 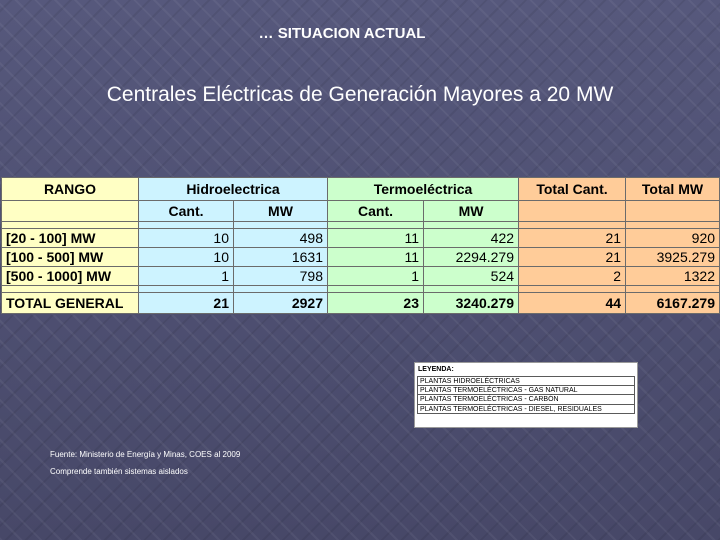 What do you see at coordinates (70, 211) in the screenshot?
I see `subheader-range-empty` at bounding box center [70, 211].